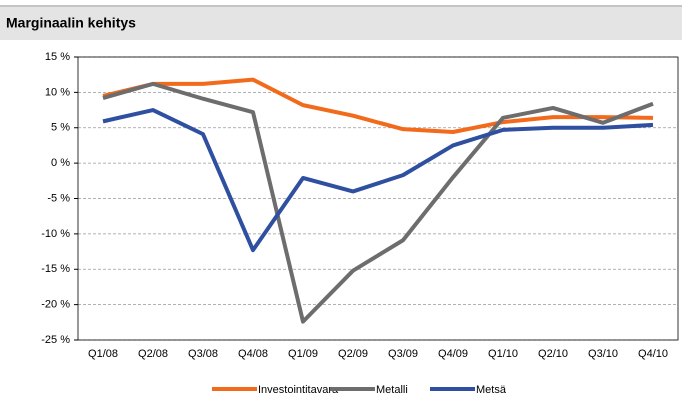 This screenshot has width=682, height=409. Describe the element at coordinates (71, 23) in the screenshot. I see `chart-title: Marginaalin kehitys` at that location.